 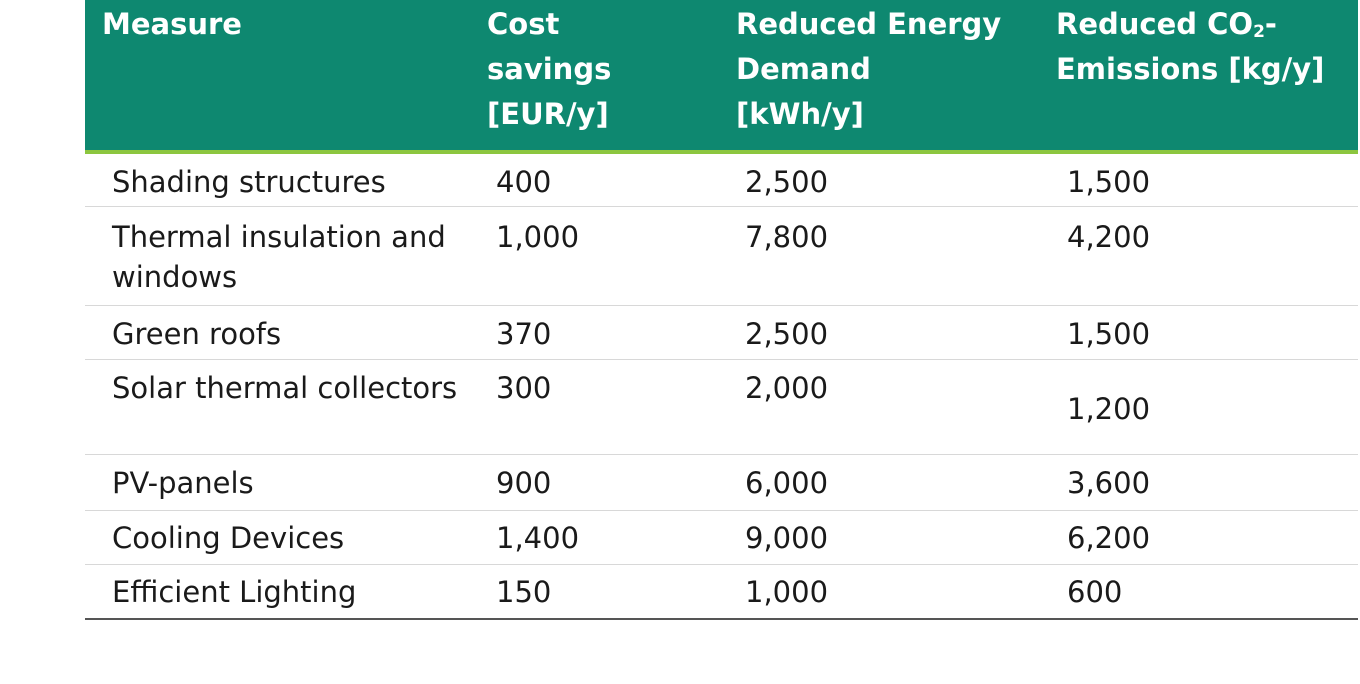 What do you see at coordinates (524, 388) in the screenshot?
I see `cell-cost: 300` at bounding box center [524, 388].